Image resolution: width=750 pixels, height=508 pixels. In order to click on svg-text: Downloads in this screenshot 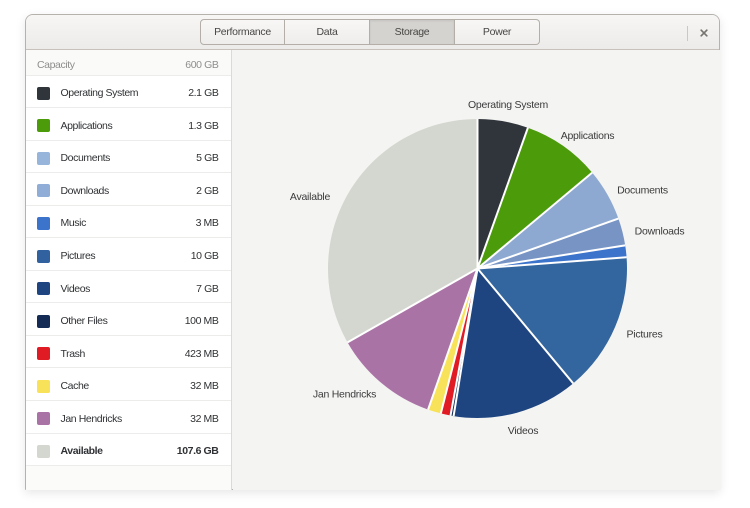, I will do `click(660, 232)`.